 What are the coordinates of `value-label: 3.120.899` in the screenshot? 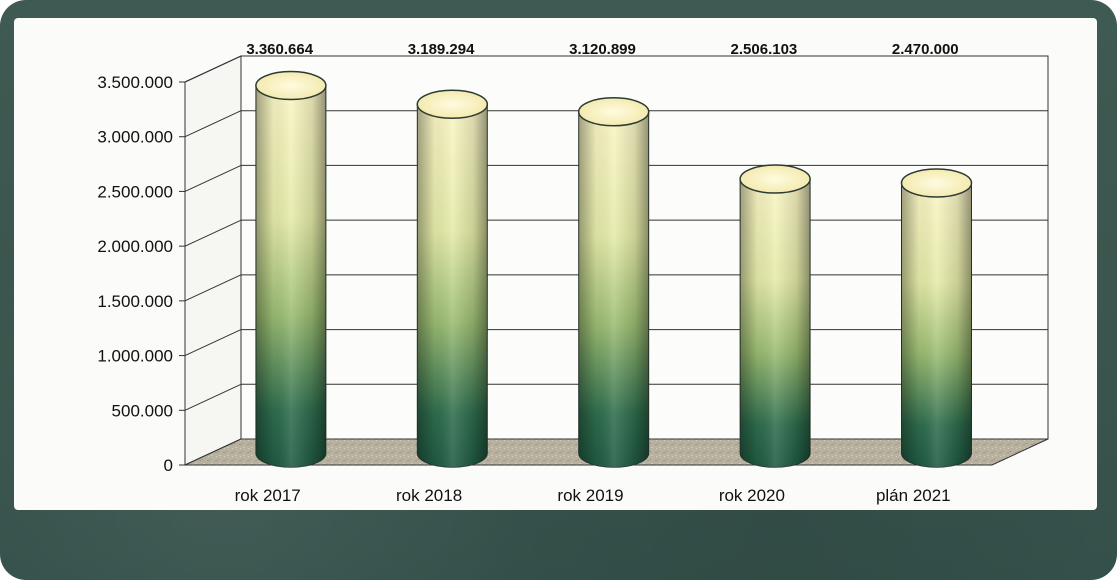 It's located at (602, 49).